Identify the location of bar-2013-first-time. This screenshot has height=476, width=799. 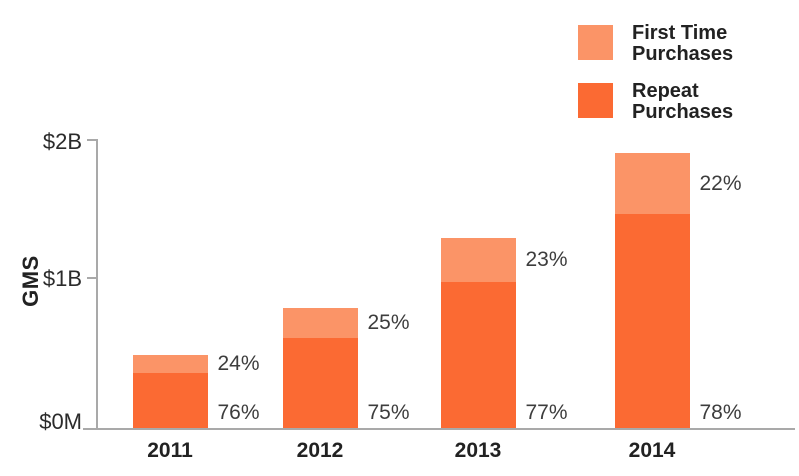
(478, 260).